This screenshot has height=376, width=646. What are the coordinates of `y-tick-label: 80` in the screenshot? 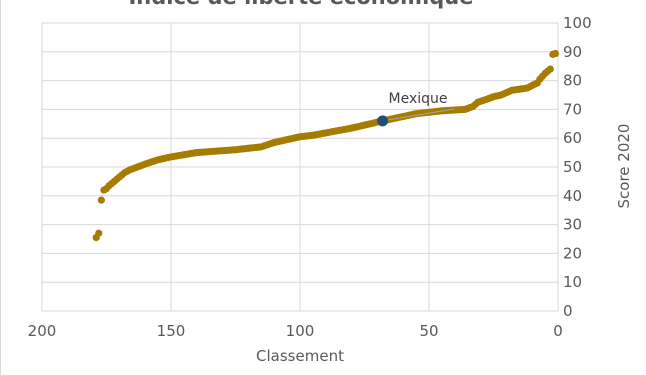 It's located at (572, 81).